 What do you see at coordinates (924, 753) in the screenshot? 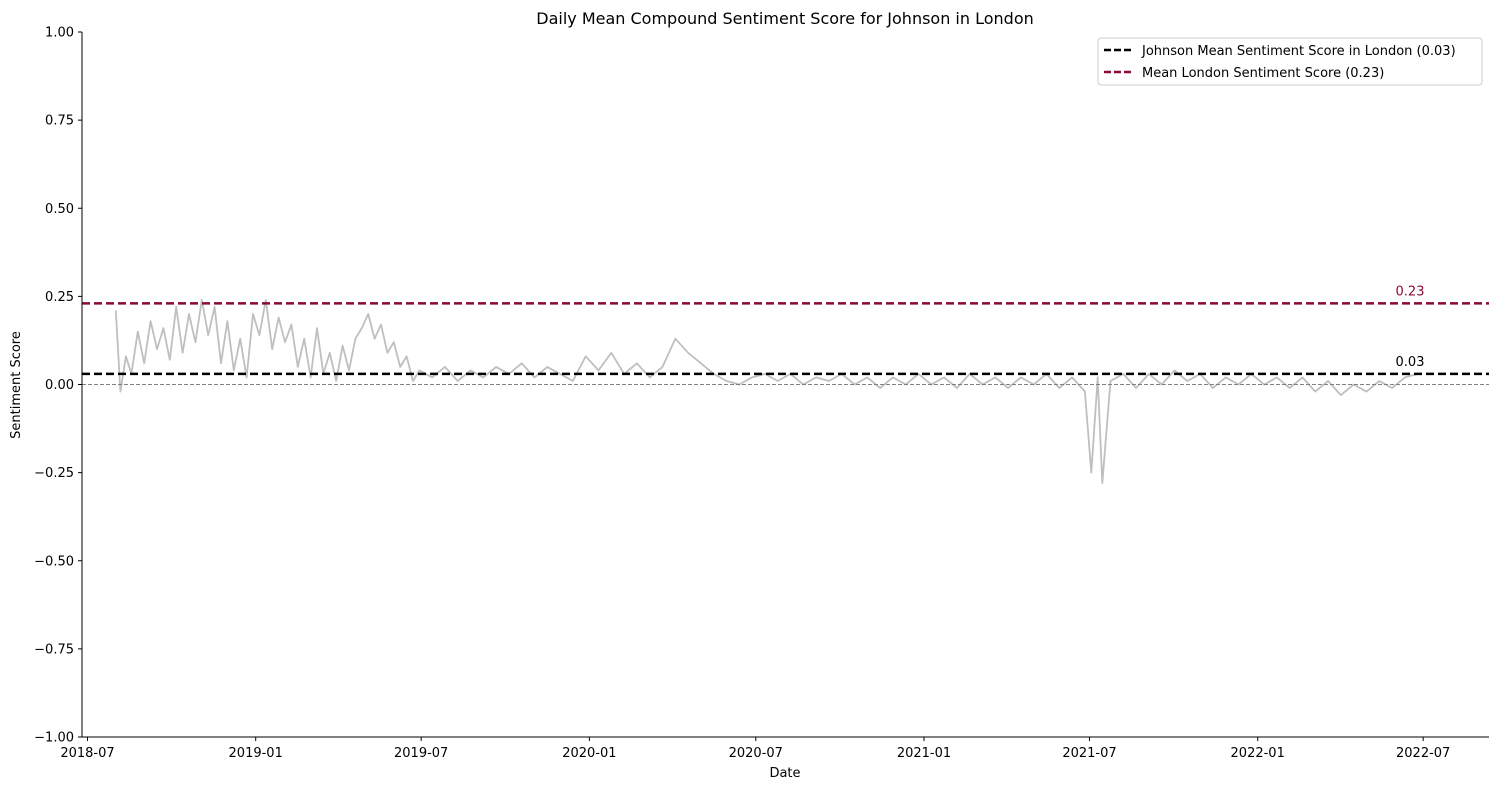
I see `x-tick-label: 2021-01` at bounding box center [924, 753].